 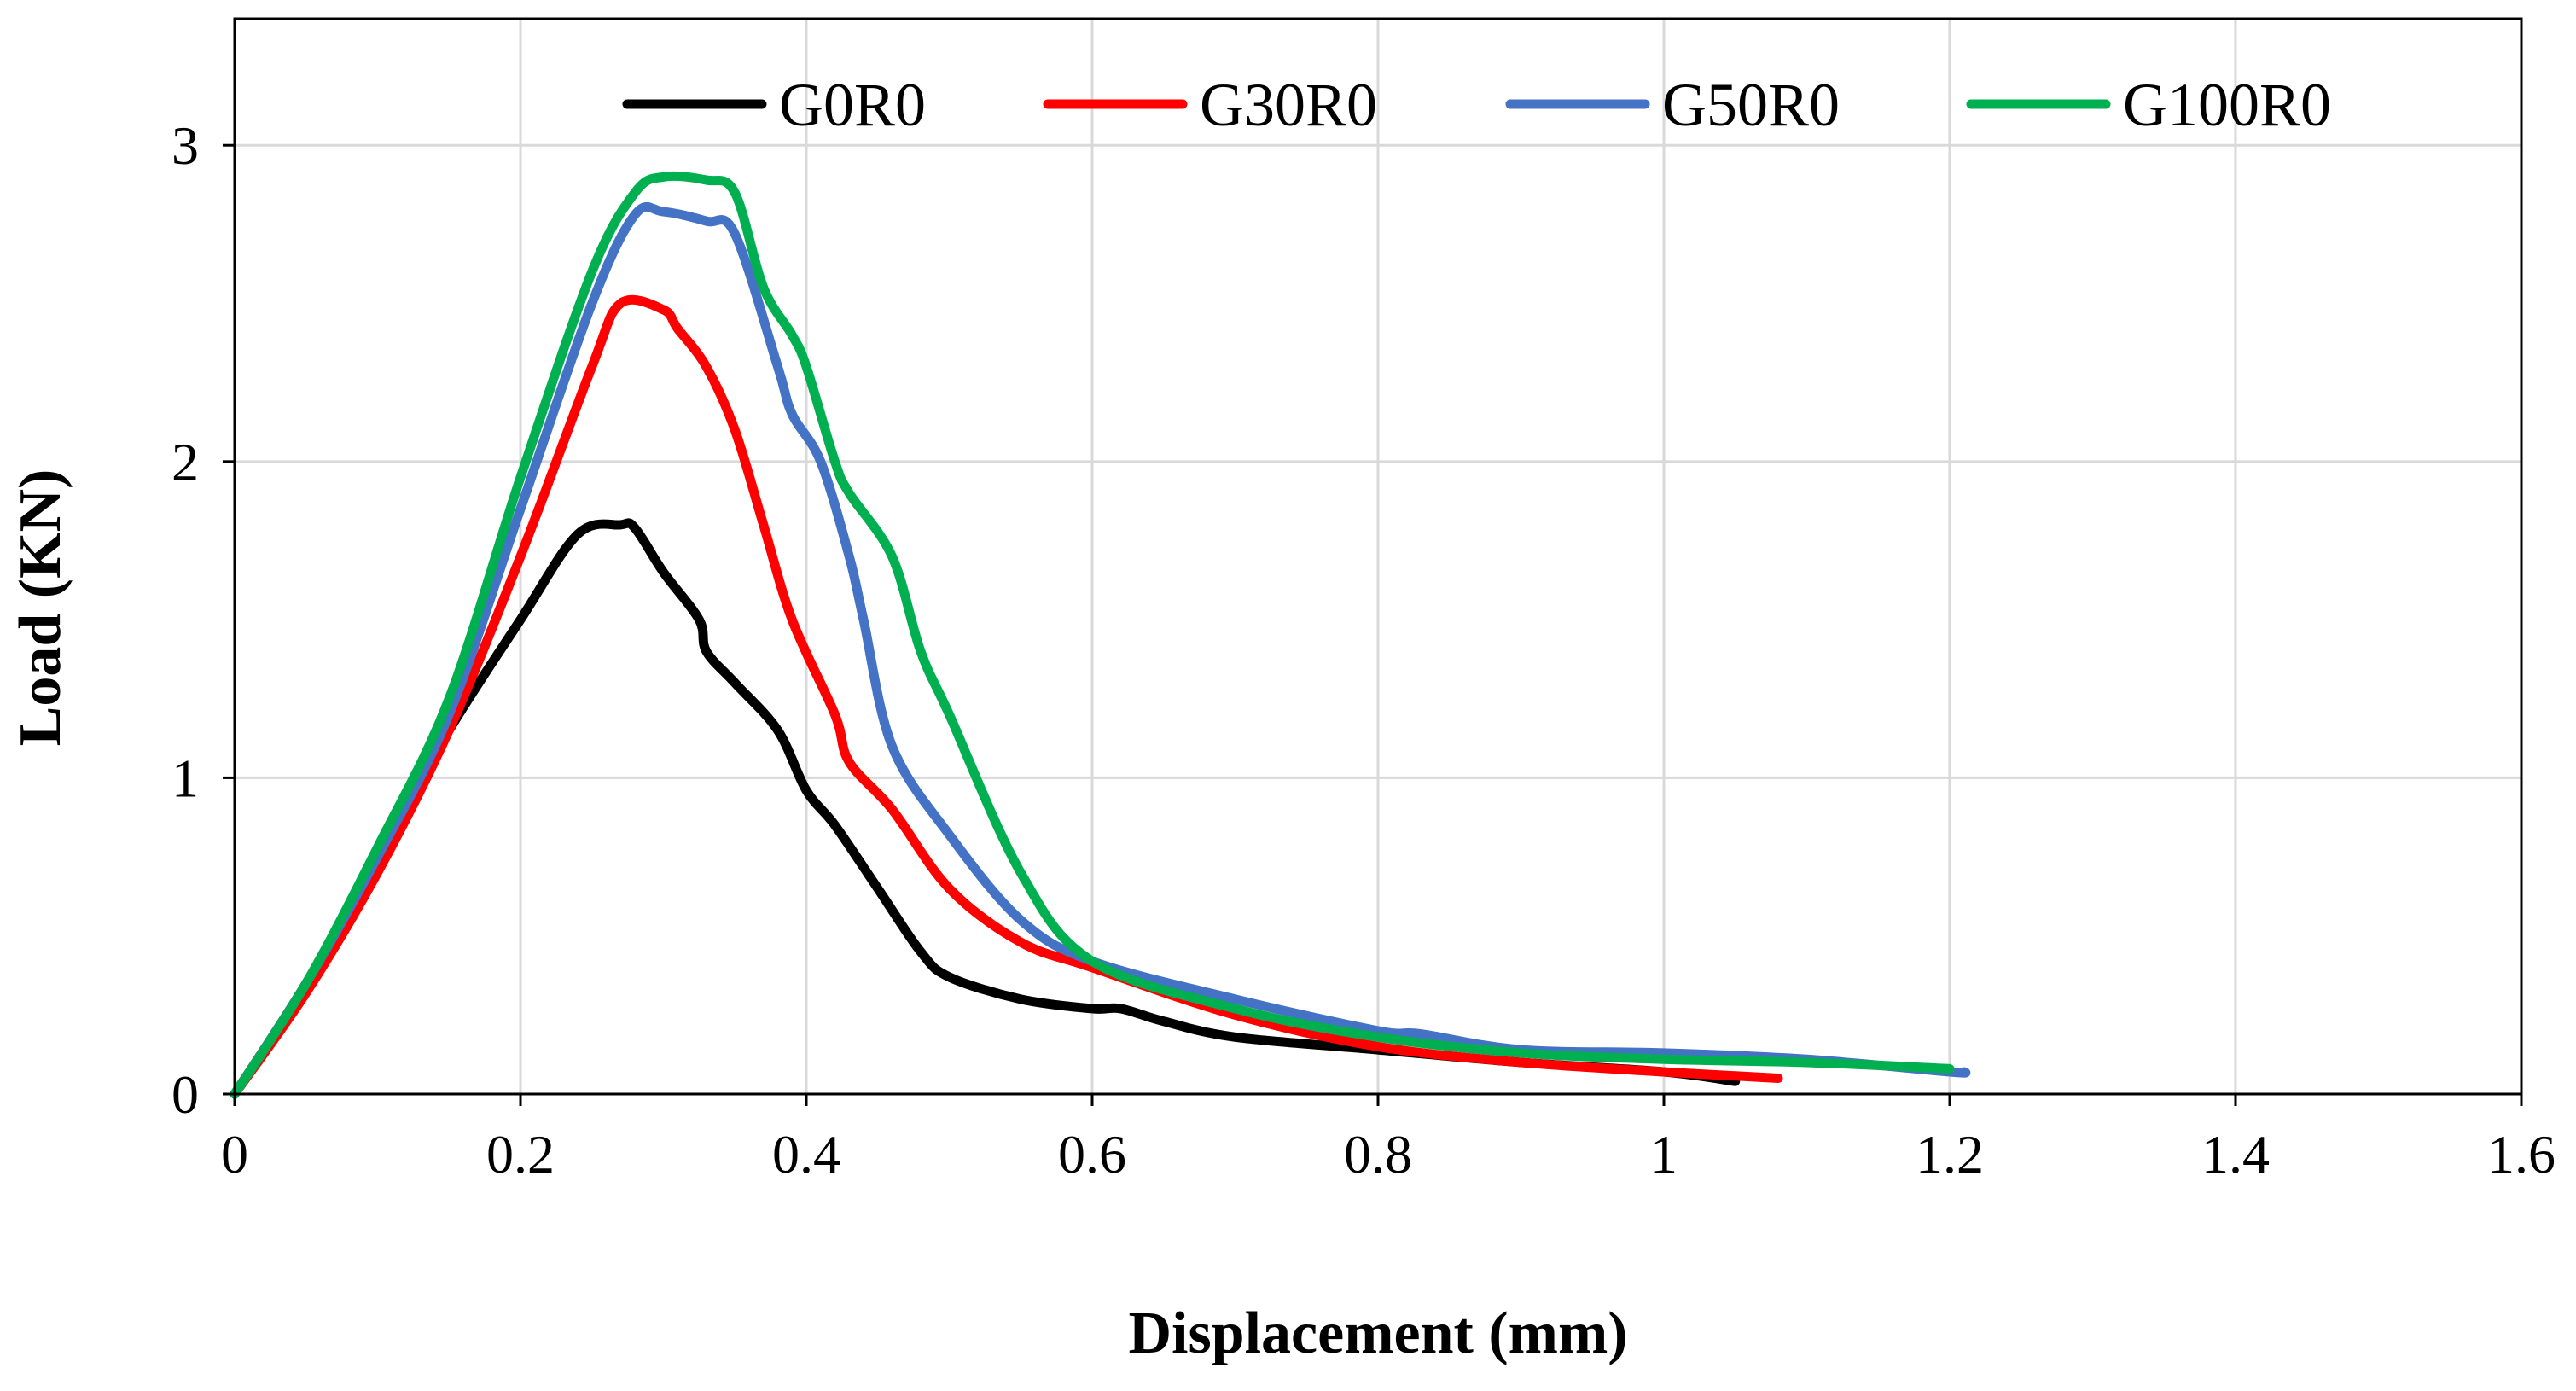 What do you see at coordinates (1751, 105) in the screenshot?
I see `legend-label-g50r0: G50R0` at bounding box center [1751, 105].